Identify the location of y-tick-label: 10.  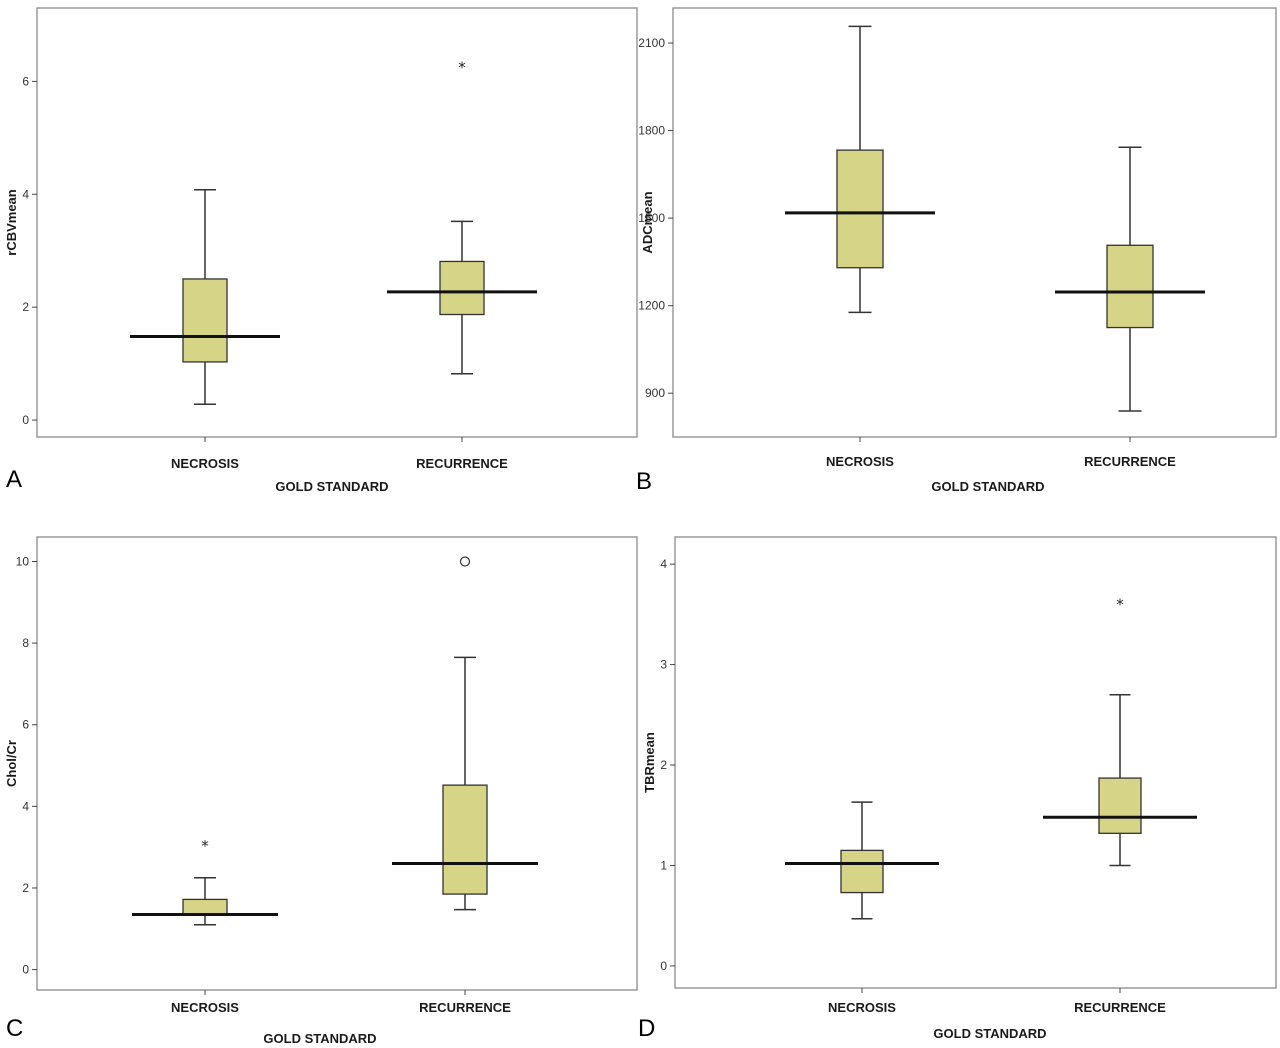
(23, 561).